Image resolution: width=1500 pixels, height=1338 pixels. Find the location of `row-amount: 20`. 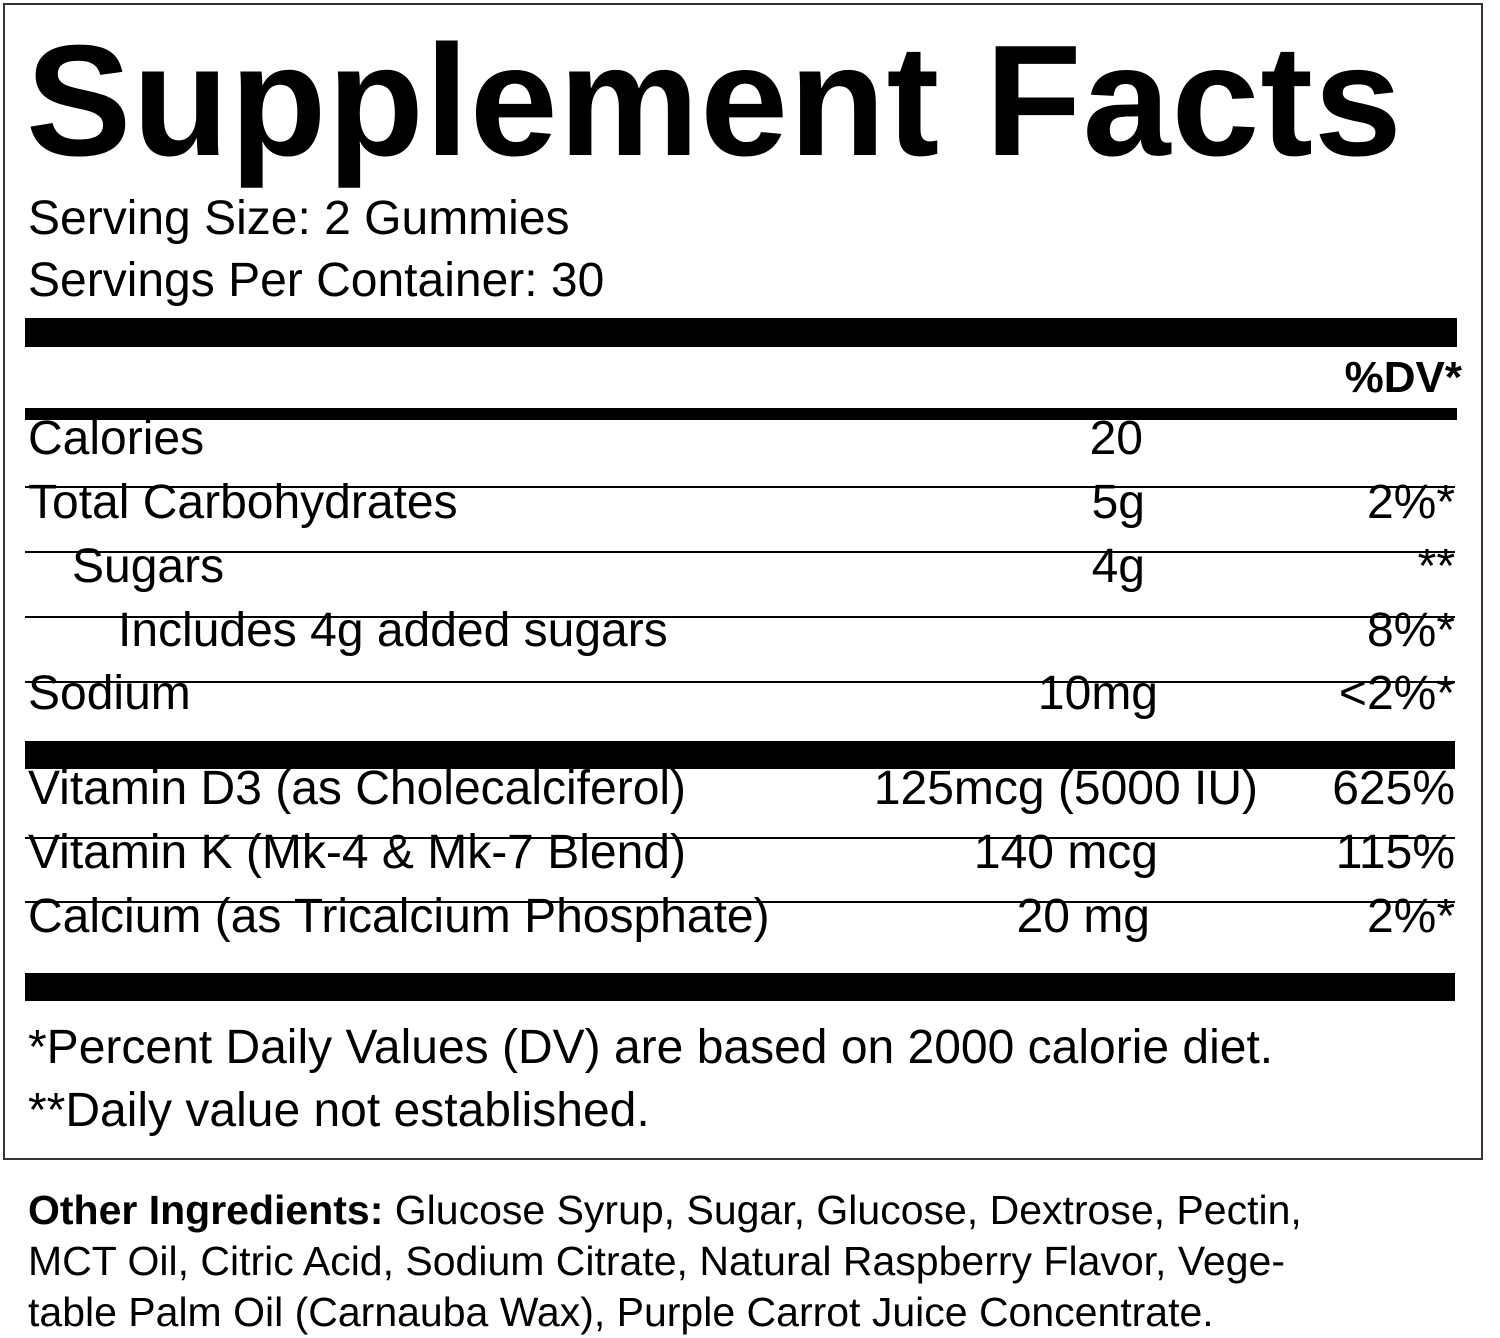

row-amount: 20 is located at coordinates (1116, 438).